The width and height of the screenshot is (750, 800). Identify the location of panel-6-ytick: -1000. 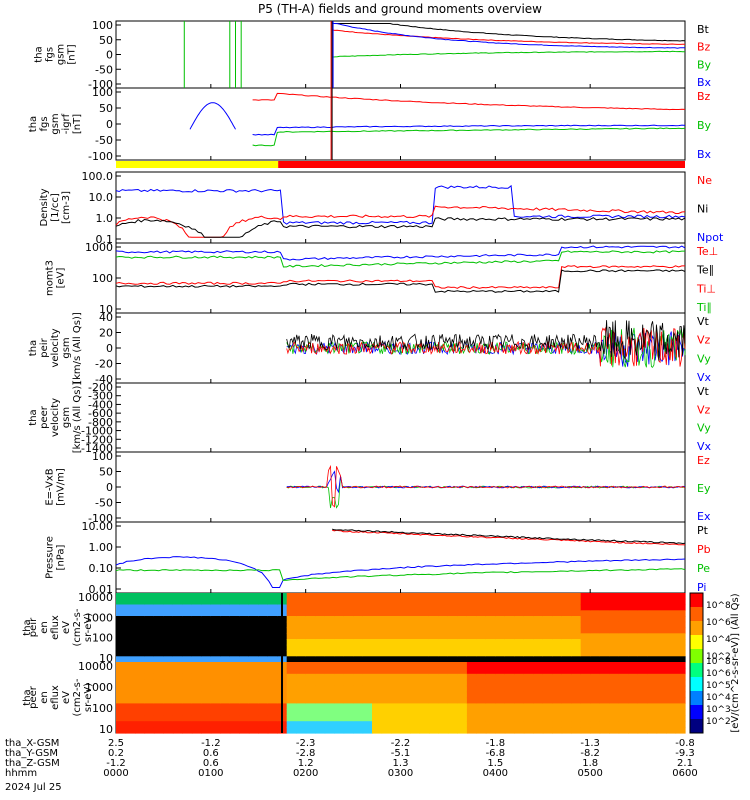
(97, 431).